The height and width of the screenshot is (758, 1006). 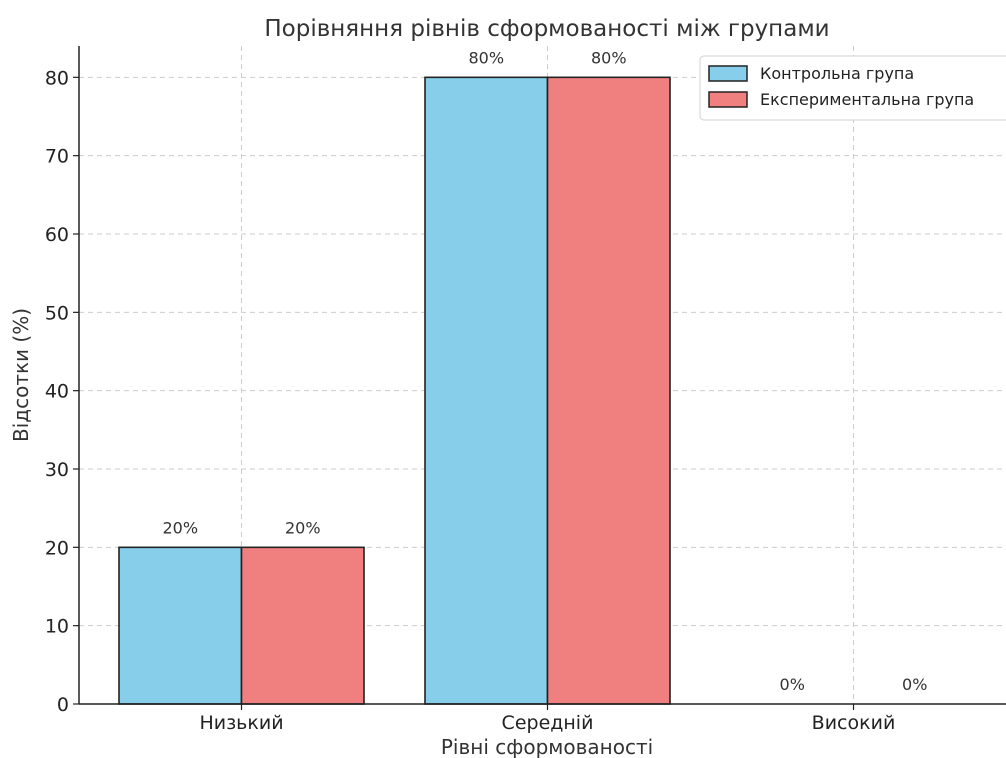 What do you see at coordinates (57, 157) in the screenshot?
I see `y-tick-label: 70` at bounding box center [57, 157].